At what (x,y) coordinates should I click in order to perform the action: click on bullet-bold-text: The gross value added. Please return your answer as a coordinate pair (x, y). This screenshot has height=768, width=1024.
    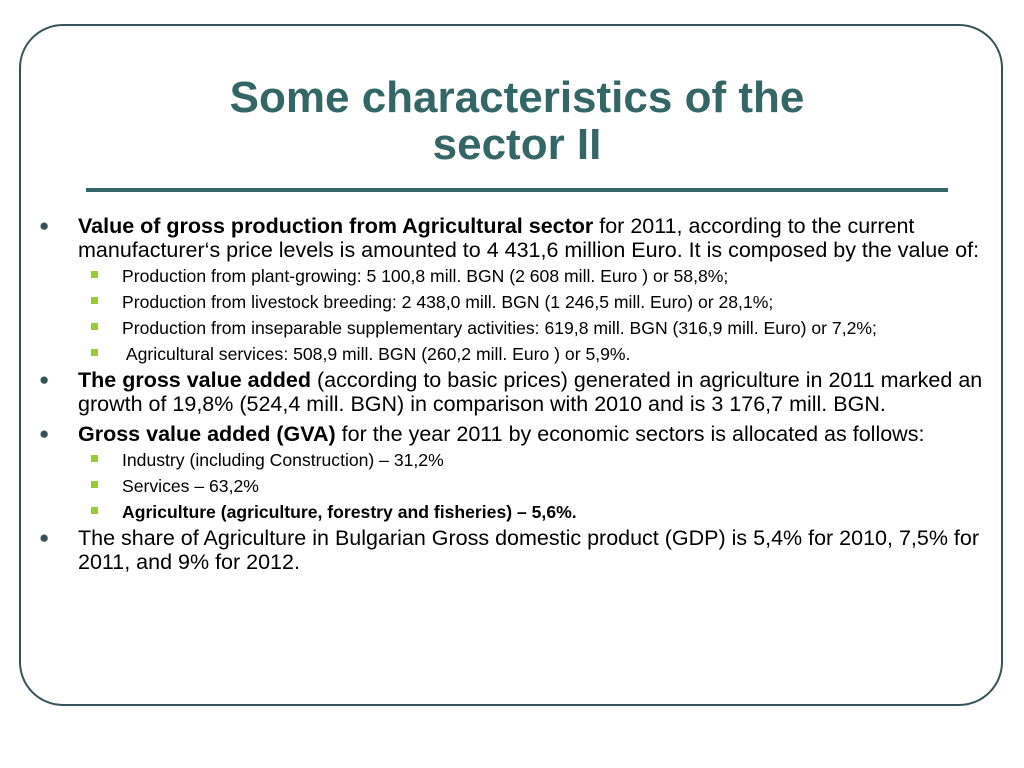
    Looking at the image, I should click on (194, 380).